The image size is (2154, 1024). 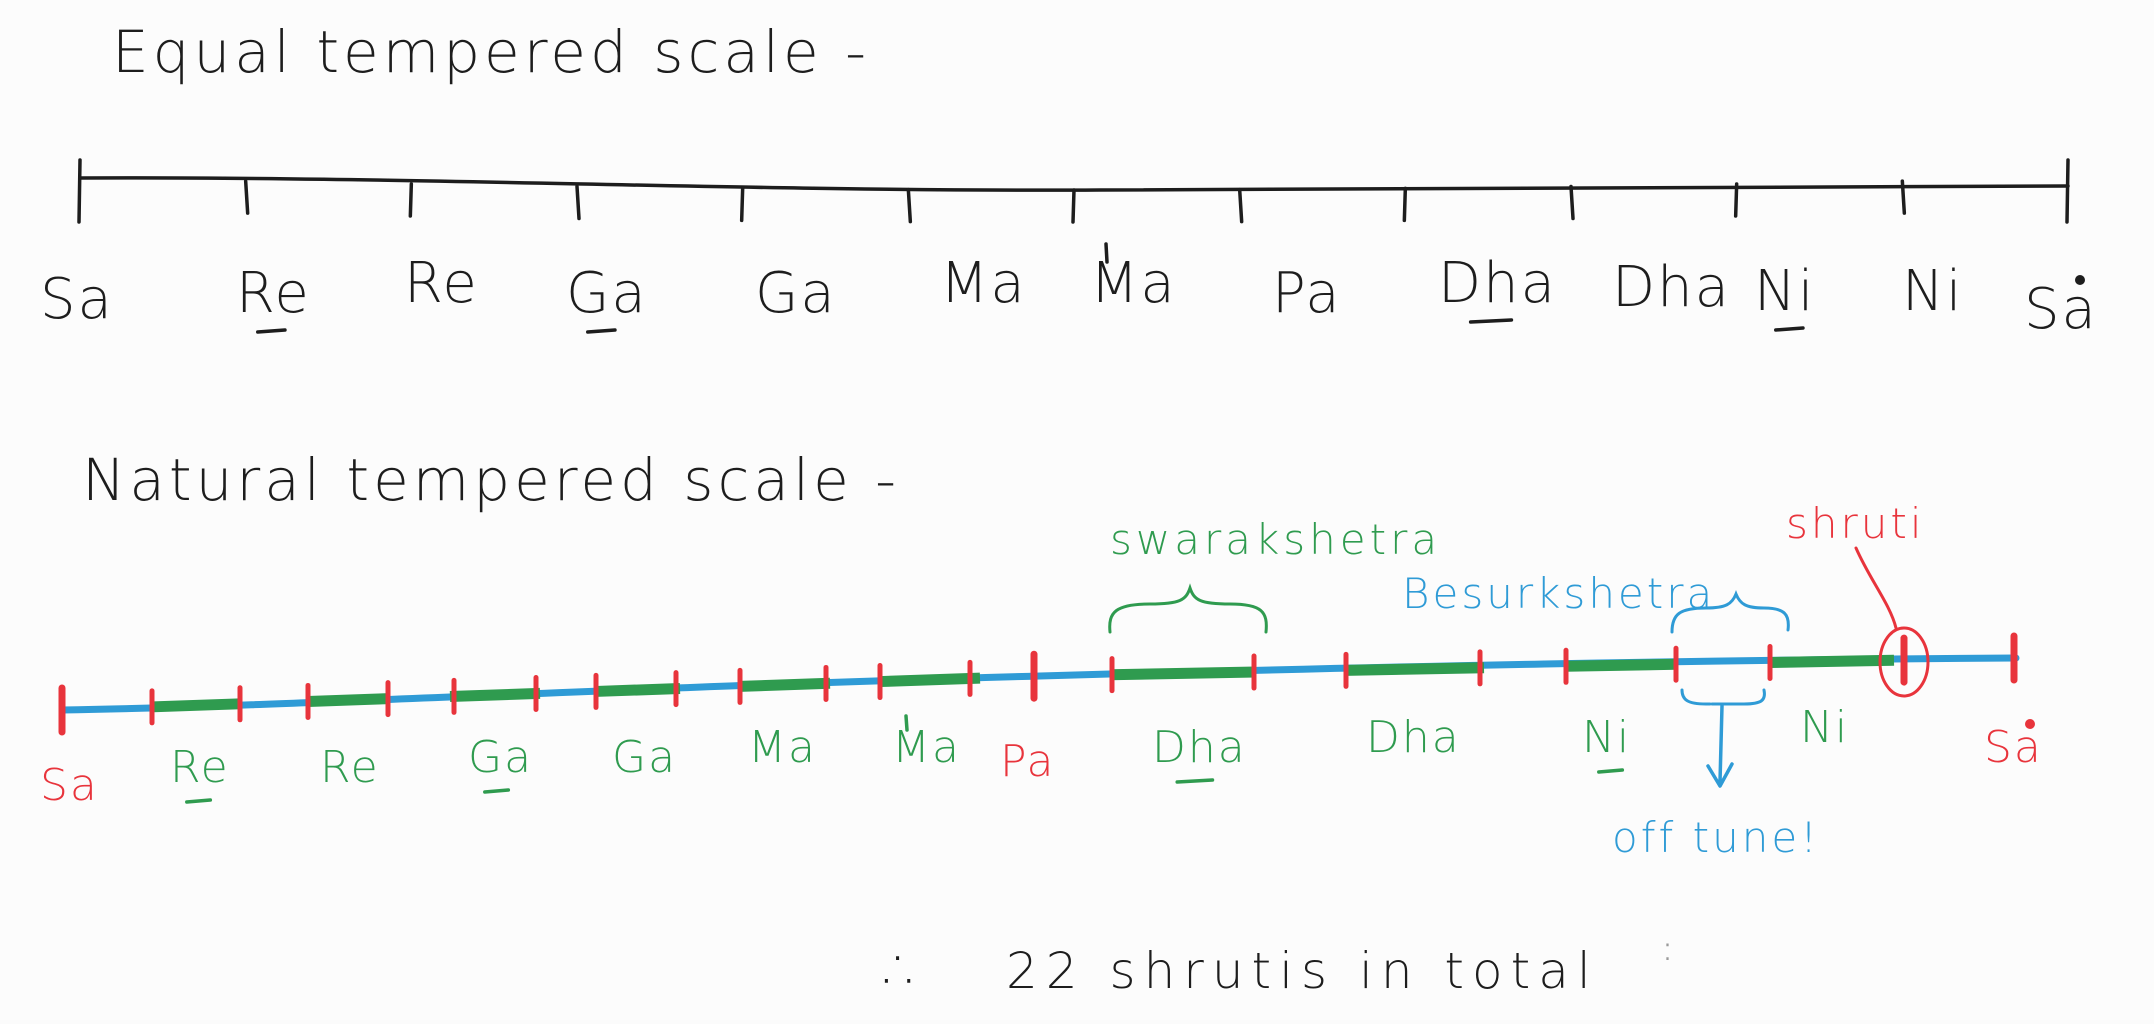 I want to click on natural-scale-heading: Natural tempered scale -, so click(x=491, y=480).